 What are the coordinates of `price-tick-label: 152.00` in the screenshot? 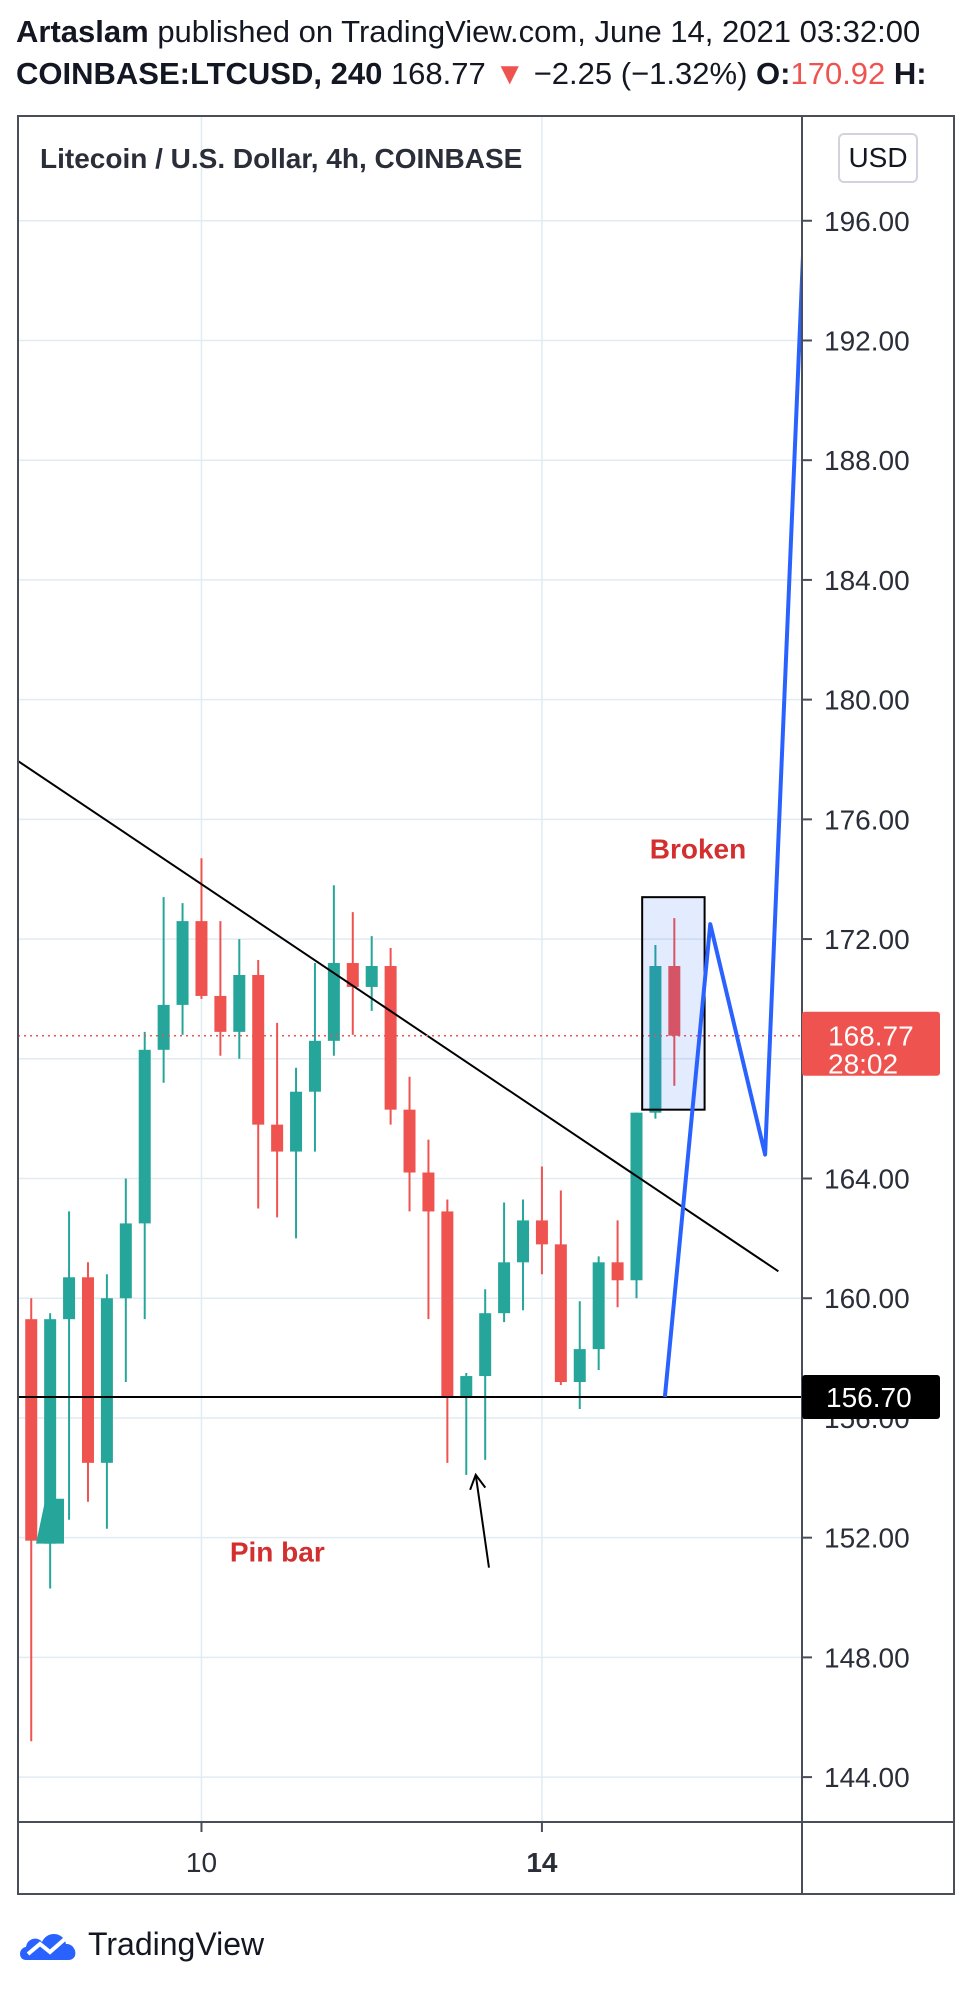 It's located at (867, 1538).